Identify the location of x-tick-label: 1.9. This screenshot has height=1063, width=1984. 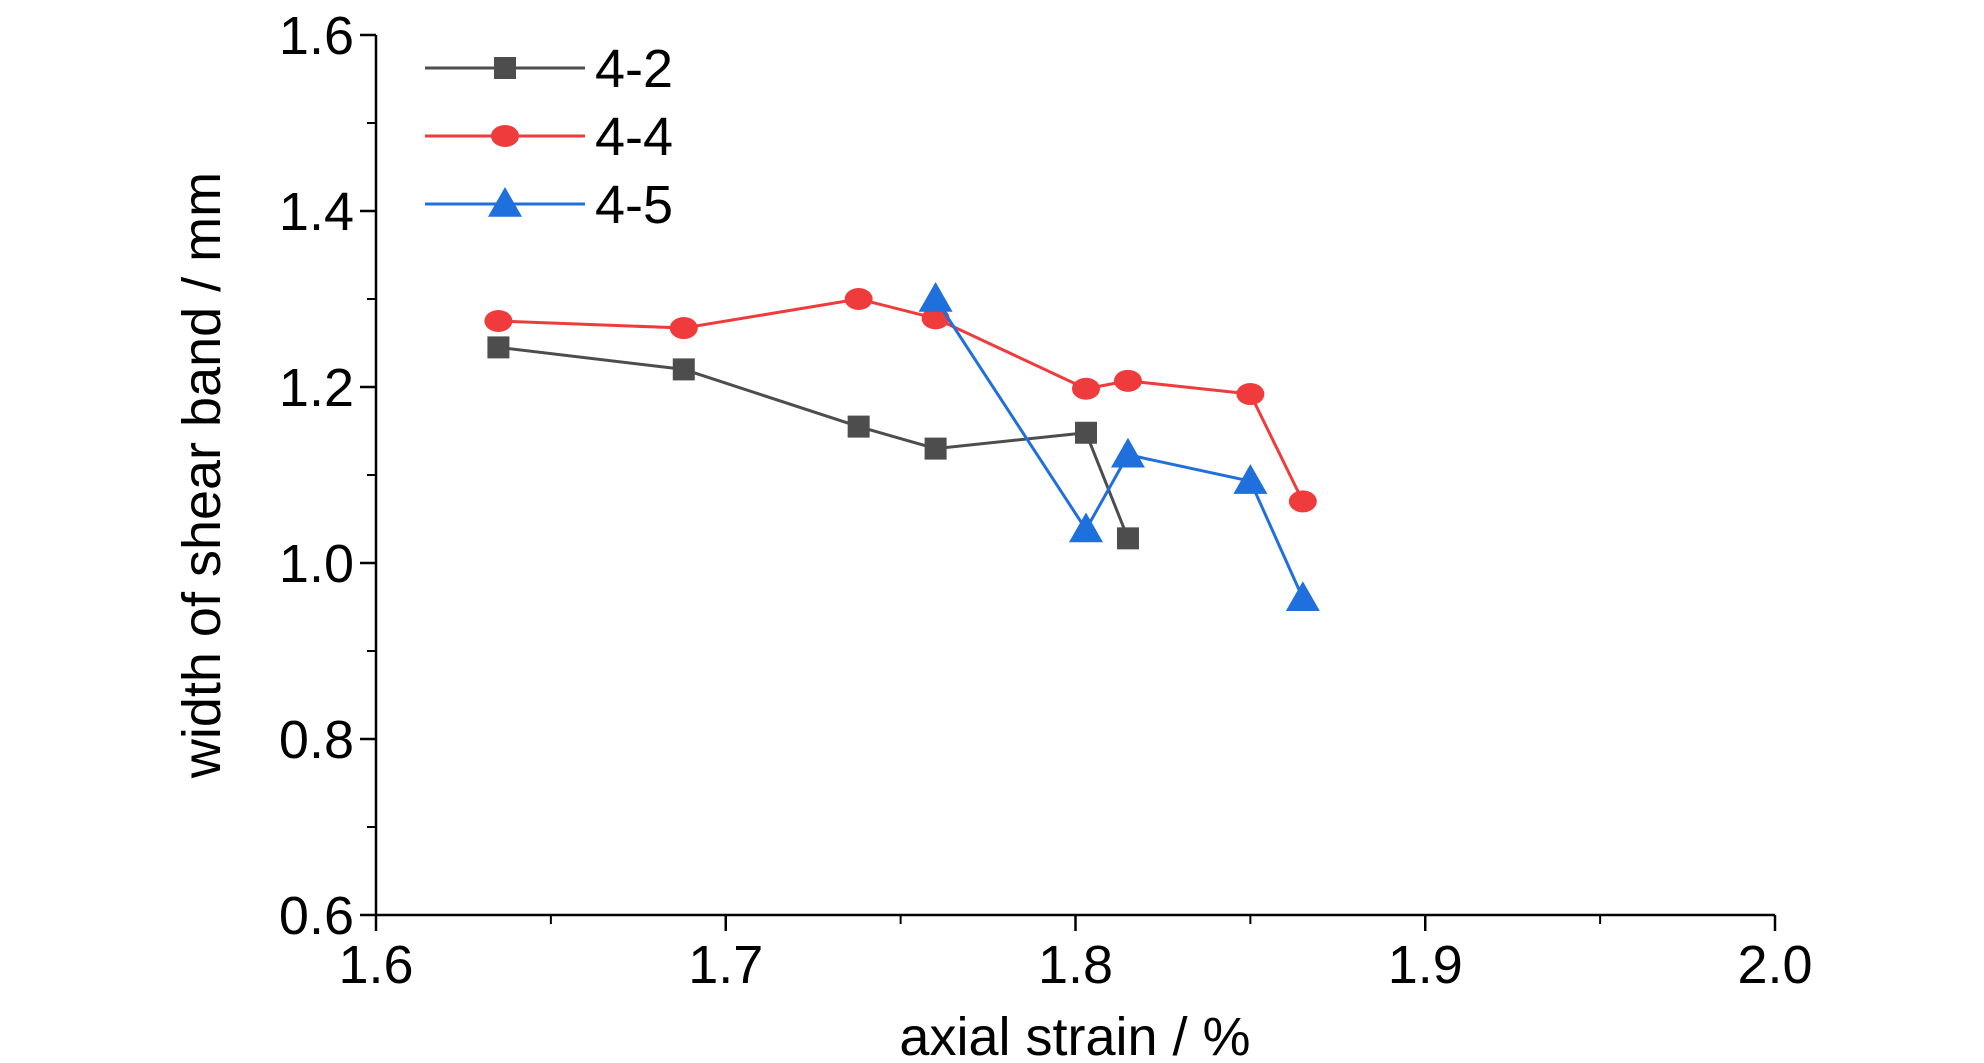
(1425, 965).